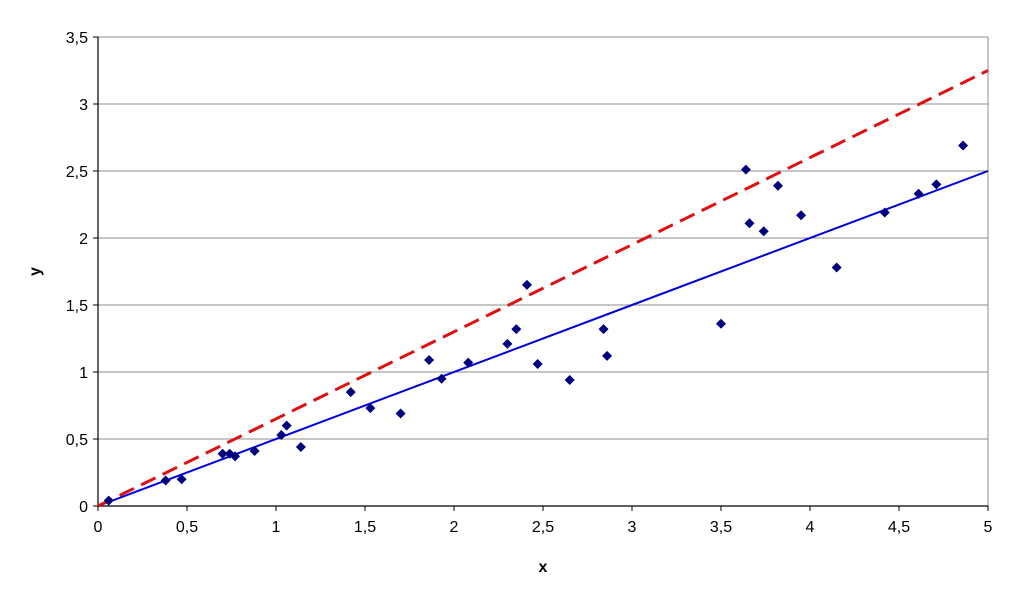 This screenshot has width=1024, height=606. I want to click on x-tick-label: 1, so click(276, 527).